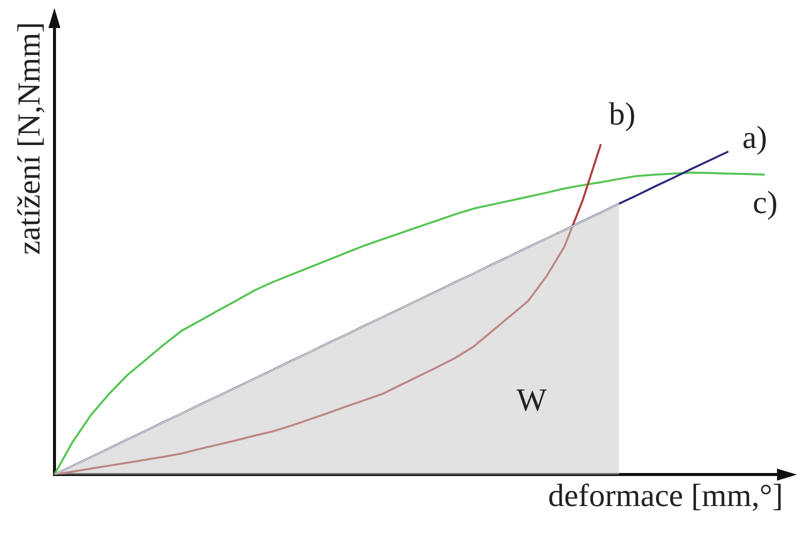 The image size is (805, 533). I want to click on x-axis-title: deformace [mm,°], so click(665, 495).